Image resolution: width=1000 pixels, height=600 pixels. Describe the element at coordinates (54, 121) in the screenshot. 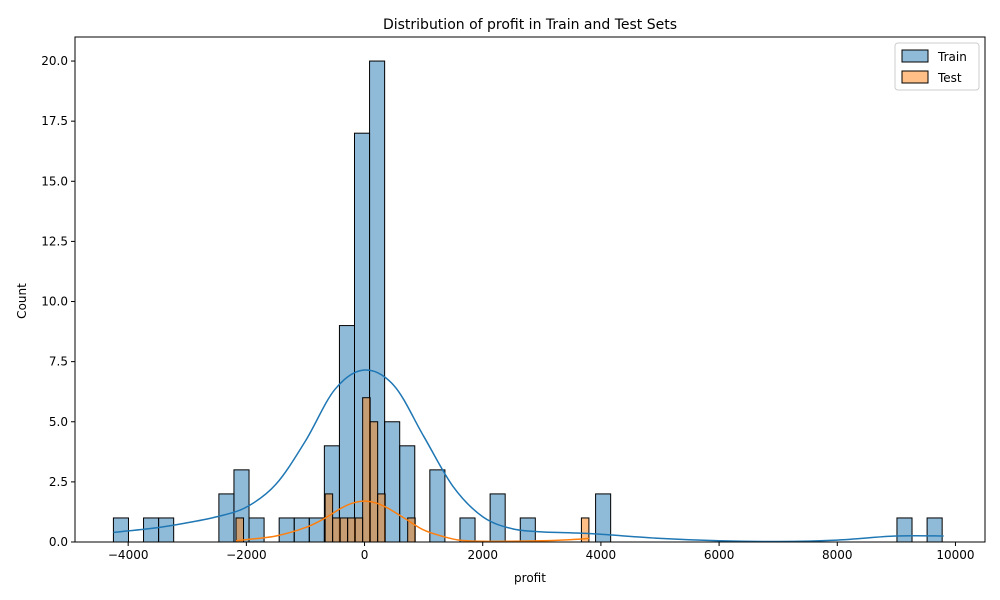

I see `y-tick-label: 17.5` at that location.